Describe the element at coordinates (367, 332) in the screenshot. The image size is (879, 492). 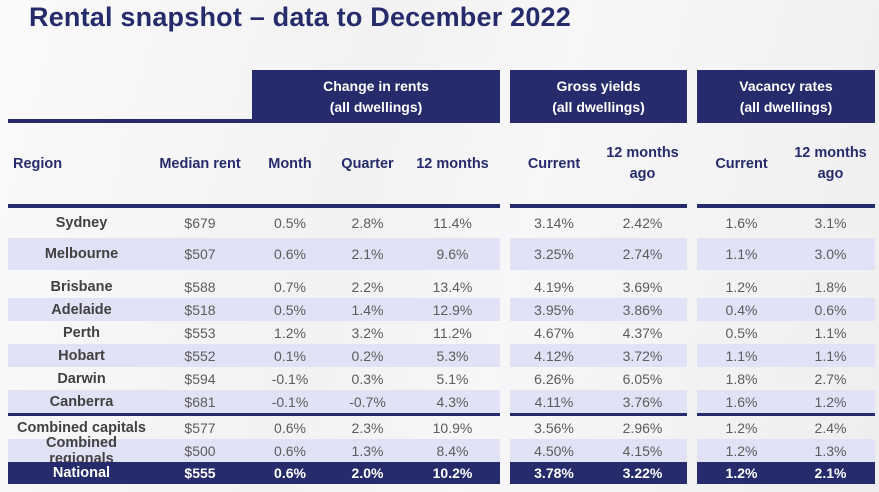
I see `quarter-change-cell: 3.2%` at that location.